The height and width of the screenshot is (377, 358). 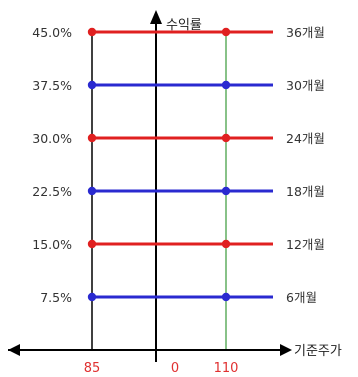 I want to click on x-tick-label: 0, so click(x=175, y=368).